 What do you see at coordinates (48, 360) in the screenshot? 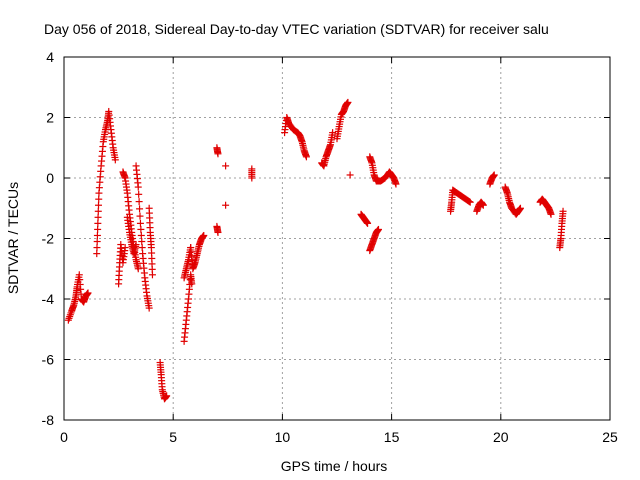
I see `y-tick-label: -6` at bounding box center [48, 360].